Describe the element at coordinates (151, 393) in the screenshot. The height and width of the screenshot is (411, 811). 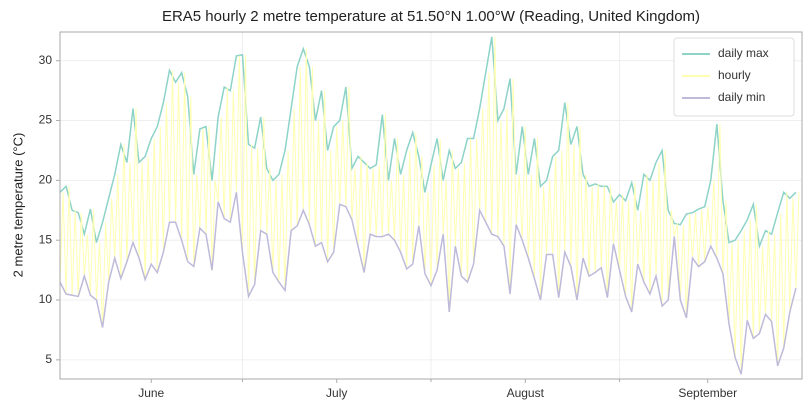
I see `x-tick-label: June` at that location.